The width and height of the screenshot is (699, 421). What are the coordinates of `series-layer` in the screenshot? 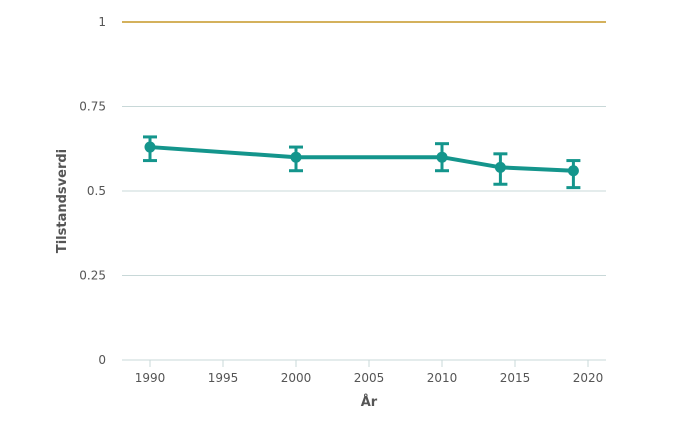 It's located at (362, 162).